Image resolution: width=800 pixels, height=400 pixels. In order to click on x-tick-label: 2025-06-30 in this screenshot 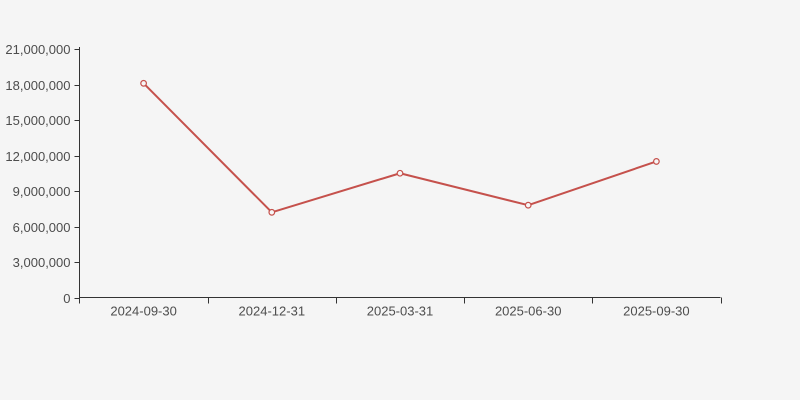, I will do `click(528, 311)`.